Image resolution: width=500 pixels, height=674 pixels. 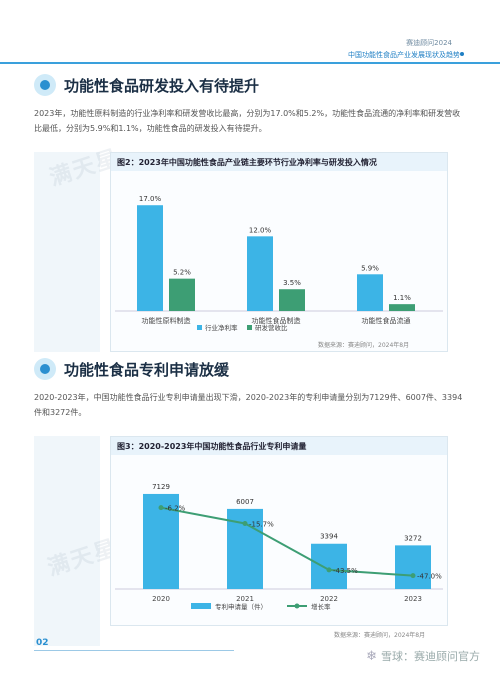 What do you see at coordinates (245, 599) in the screenshot?
I see `chart3-category-label: 2021` at bounding box center [245, 599].